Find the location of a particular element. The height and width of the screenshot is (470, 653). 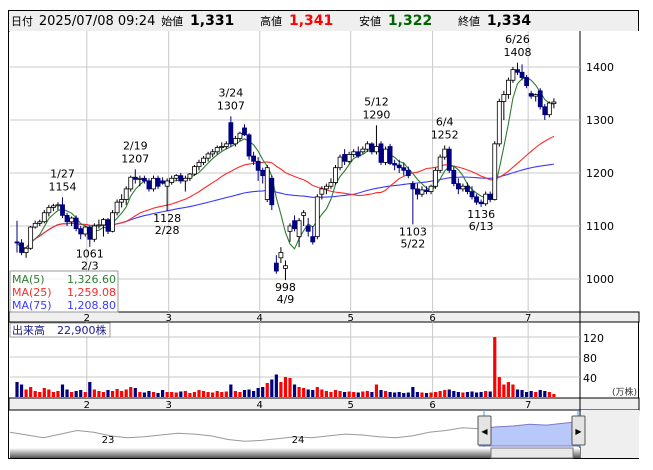

annotation-date: 6/4 is located at coordinates (445, 121).